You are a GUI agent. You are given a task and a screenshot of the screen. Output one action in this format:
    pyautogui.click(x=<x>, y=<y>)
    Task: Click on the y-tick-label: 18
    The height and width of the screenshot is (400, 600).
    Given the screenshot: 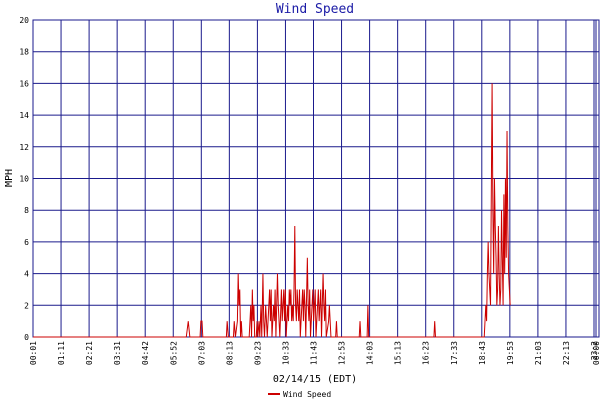 What is the action you would take?
    pyautogui.click(x=24, y=52)
    